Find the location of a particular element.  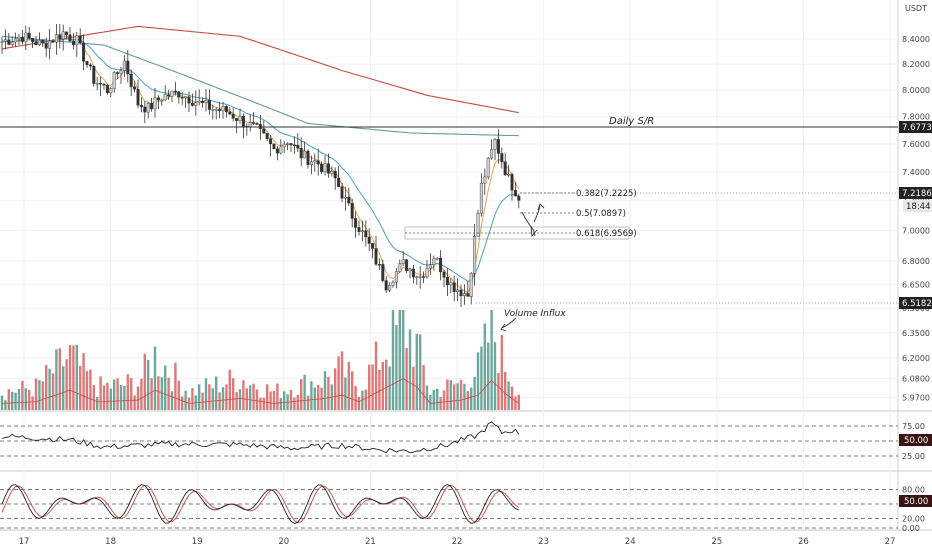

time-tick-label: 21 is located at coordinates (370, 542).